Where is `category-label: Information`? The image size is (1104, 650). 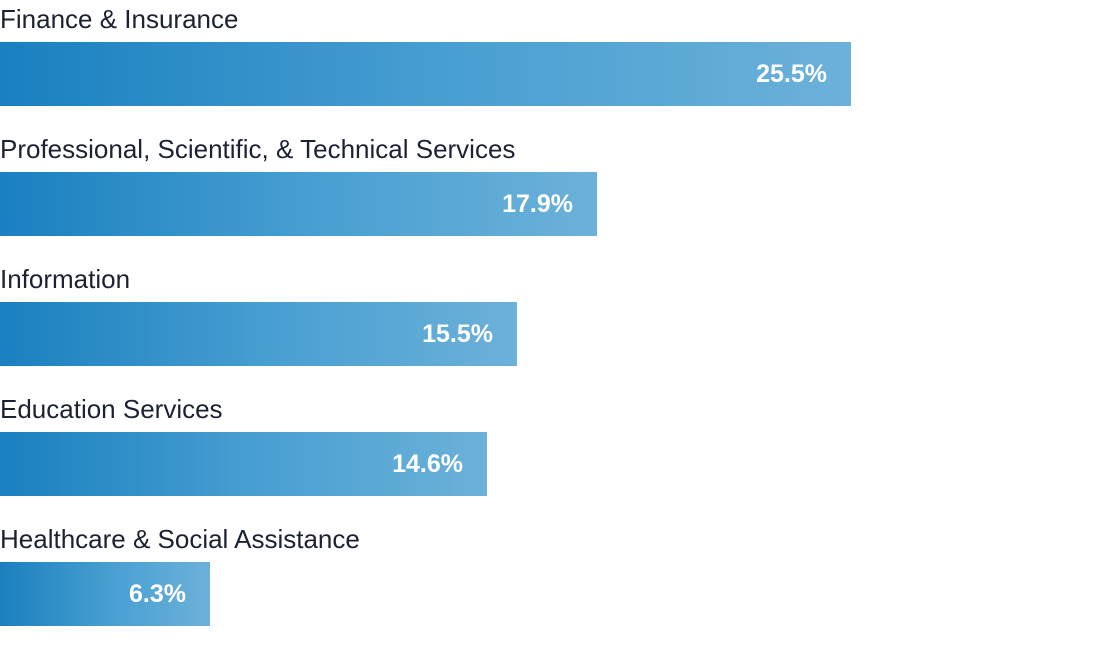
category-label: Information is located at coordinates (65, 279).